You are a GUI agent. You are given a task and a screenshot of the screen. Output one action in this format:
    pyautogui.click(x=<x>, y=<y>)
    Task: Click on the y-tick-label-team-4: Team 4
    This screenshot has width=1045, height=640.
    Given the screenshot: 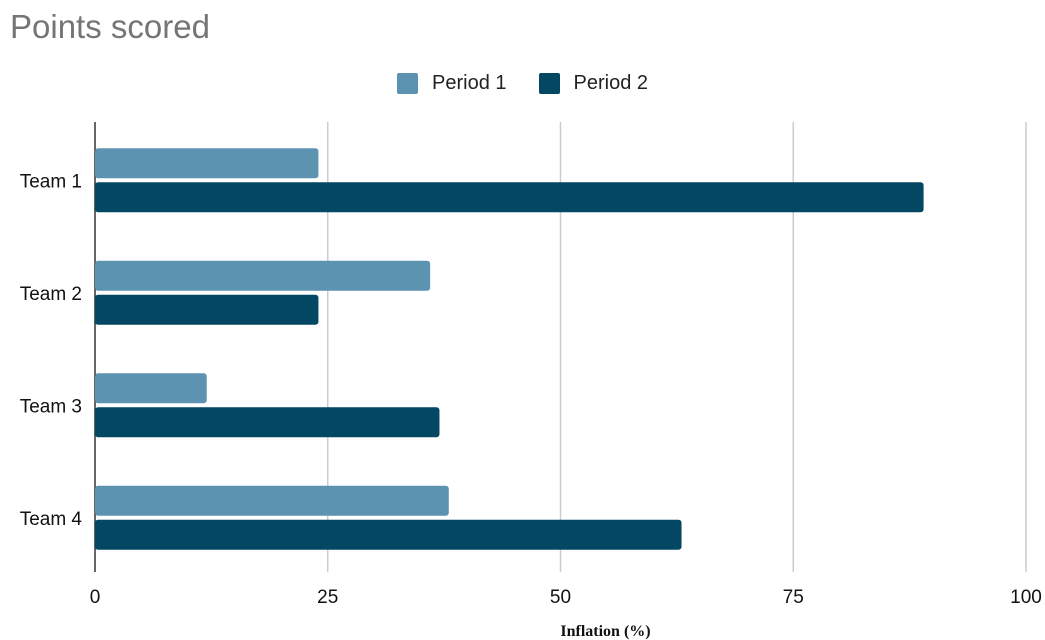 What is the action you would take?
    pyautogui.click(x=51, y=519)
    